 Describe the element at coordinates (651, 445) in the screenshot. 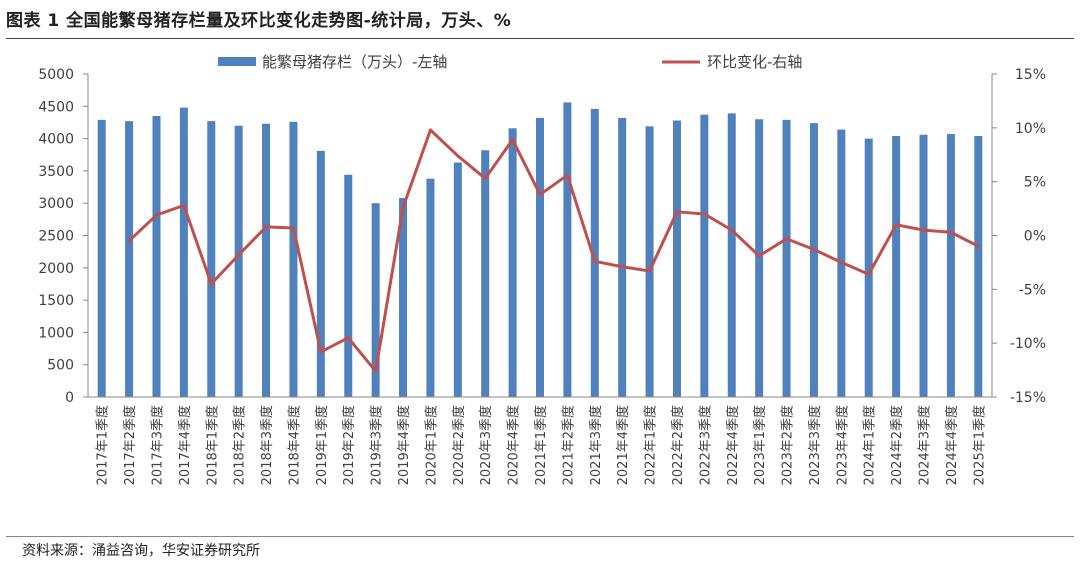

I see `x-tick-label: 2022年1季度` at that location.